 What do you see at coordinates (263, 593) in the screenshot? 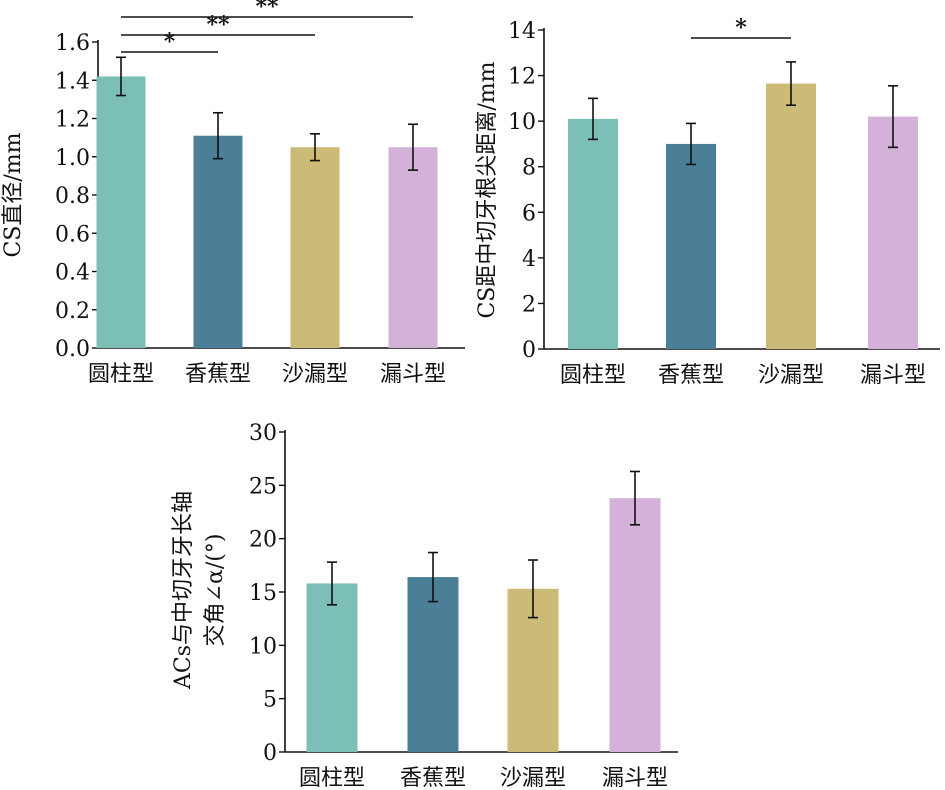
I see `y-tick-label: 15` at bounding box center [263, 593].